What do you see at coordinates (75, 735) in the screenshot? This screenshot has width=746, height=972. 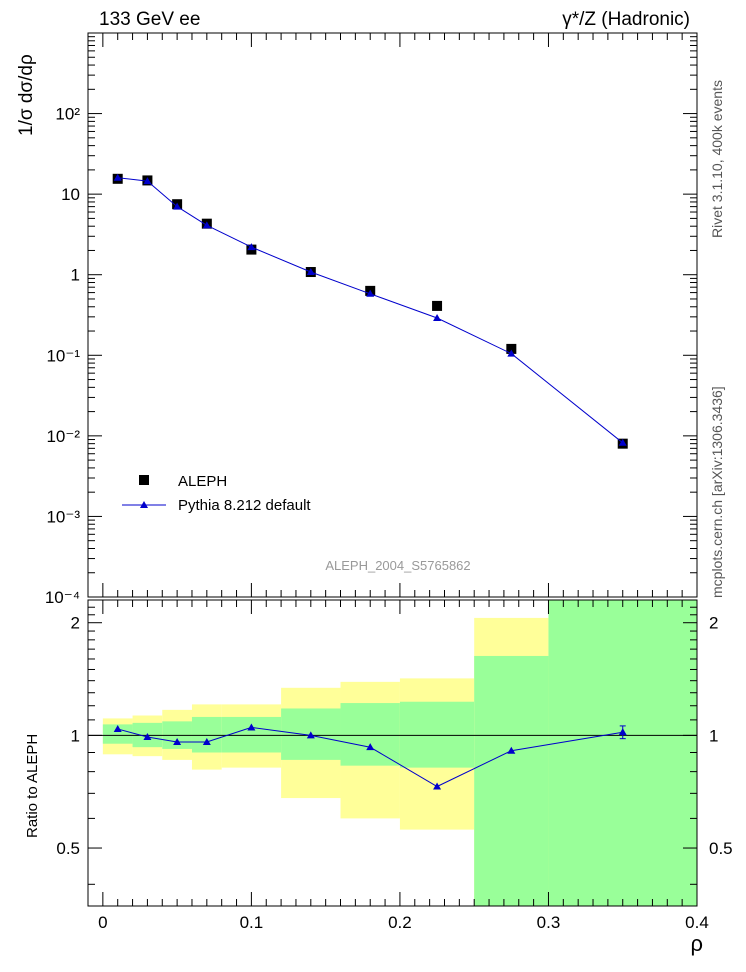 I see `bottom-ytick-label: 1` at bounding box center [75, 735].